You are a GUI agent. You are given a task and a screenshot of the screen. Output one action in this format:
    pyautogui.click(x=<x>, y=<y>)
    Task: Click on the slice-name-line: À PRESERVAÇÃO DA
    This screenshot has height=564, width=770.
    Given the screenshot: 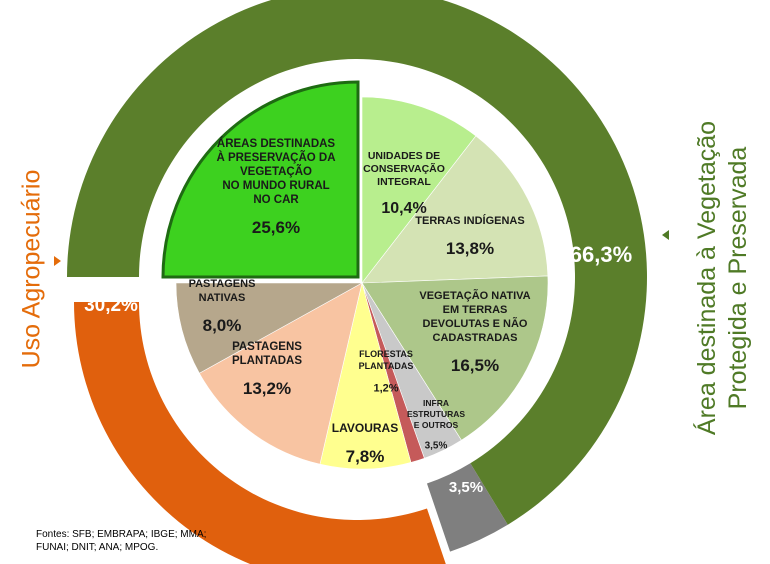 What is the action you would take?
    pyautogui.click(x=275, y=157)
    